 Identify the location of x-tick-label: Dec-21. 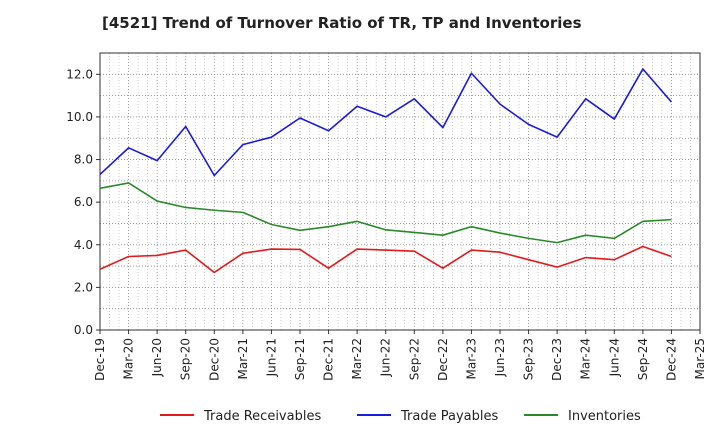
(329, 359).